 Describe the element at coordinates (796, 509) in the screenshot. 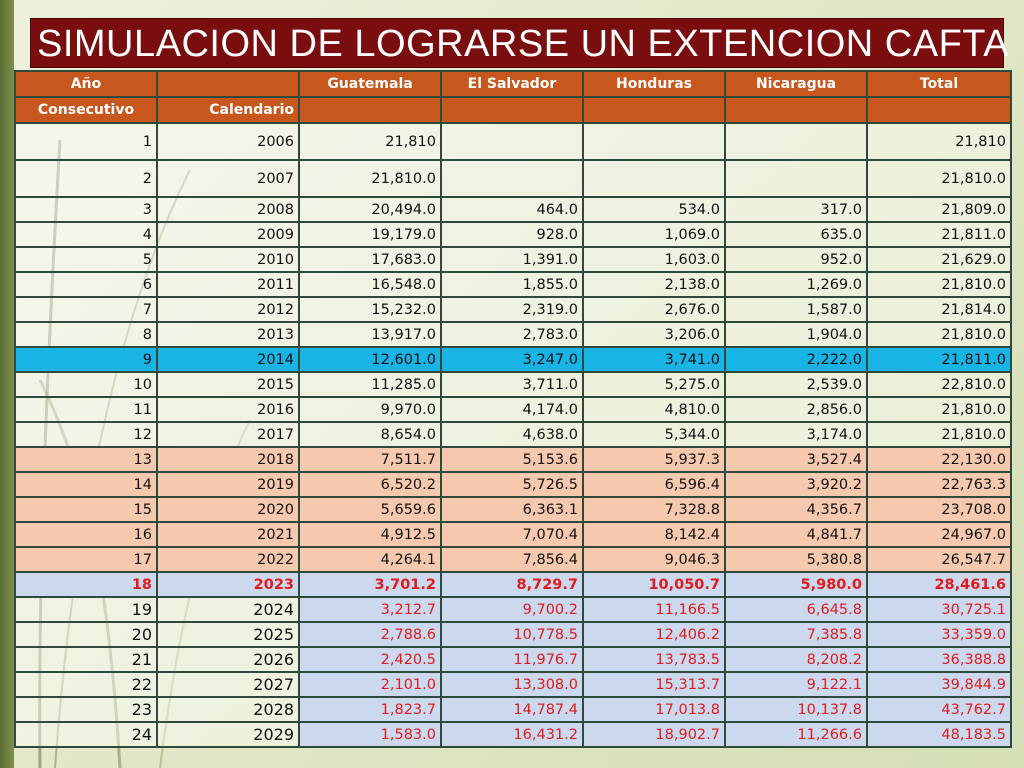

I see `cell-nicaragua: 4,356.7` at that location.